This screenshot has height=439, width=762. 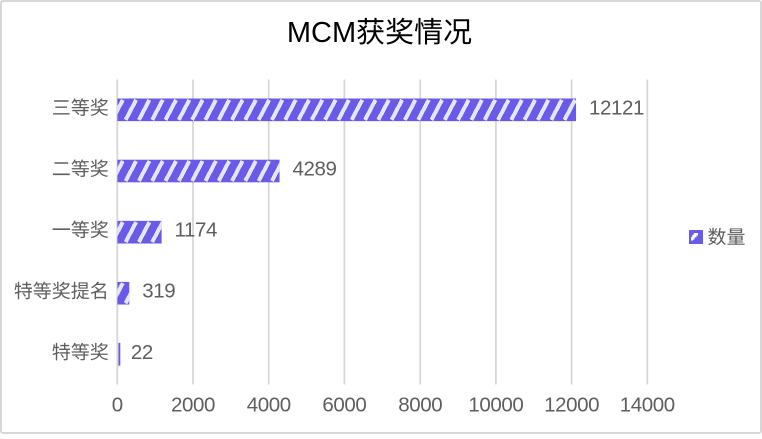 What do you see at coordinates (158, 291) in the screenshot?
I see `svg-text: 319` at bounding box center [158, 291].